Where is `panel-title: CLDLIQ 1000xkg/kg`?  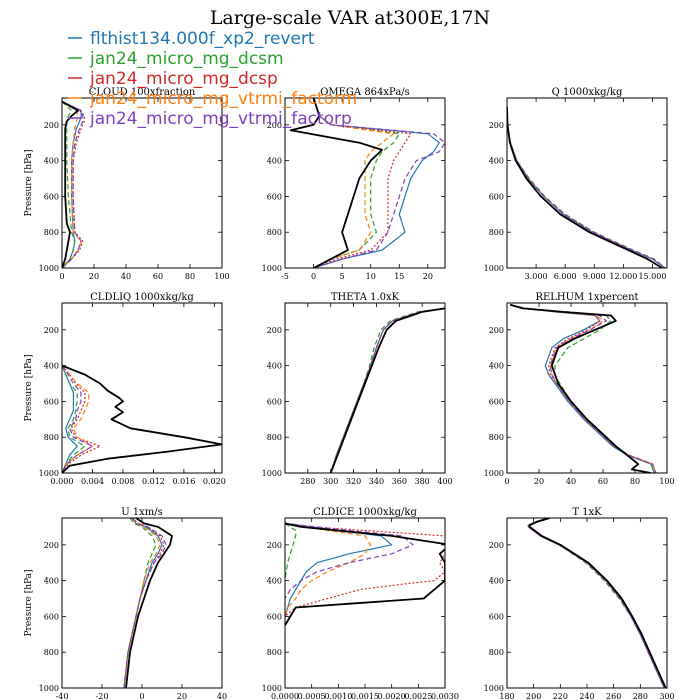
panel-title: CLDLIQ 1000xkg/kg is located at coordinates (142, 297).